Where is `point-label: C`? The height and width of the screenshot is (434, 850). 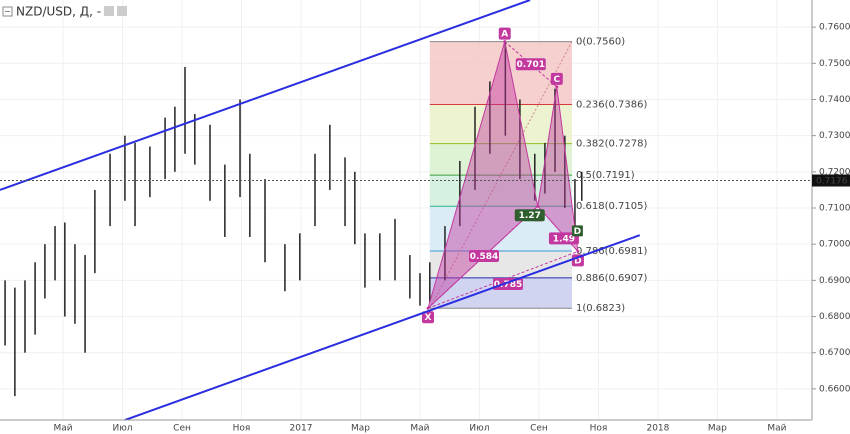
point-label: C is located at coordinates (556, 80).